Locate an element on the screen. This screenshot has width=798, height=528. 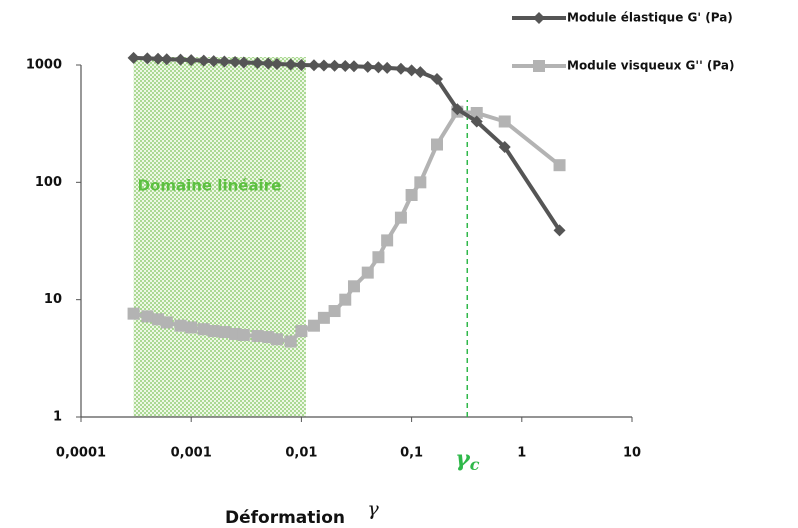
legend-label: Module élastique G' (Pa) is located at coordinates (650, 18).